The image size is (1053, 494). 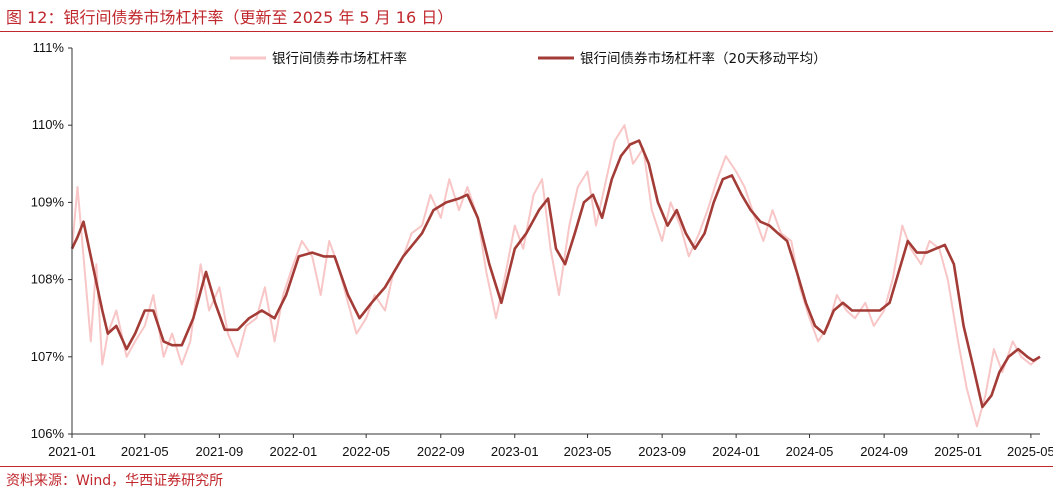 I want to click on x-tick-label: 2023-01, so click(x=515, y=451).